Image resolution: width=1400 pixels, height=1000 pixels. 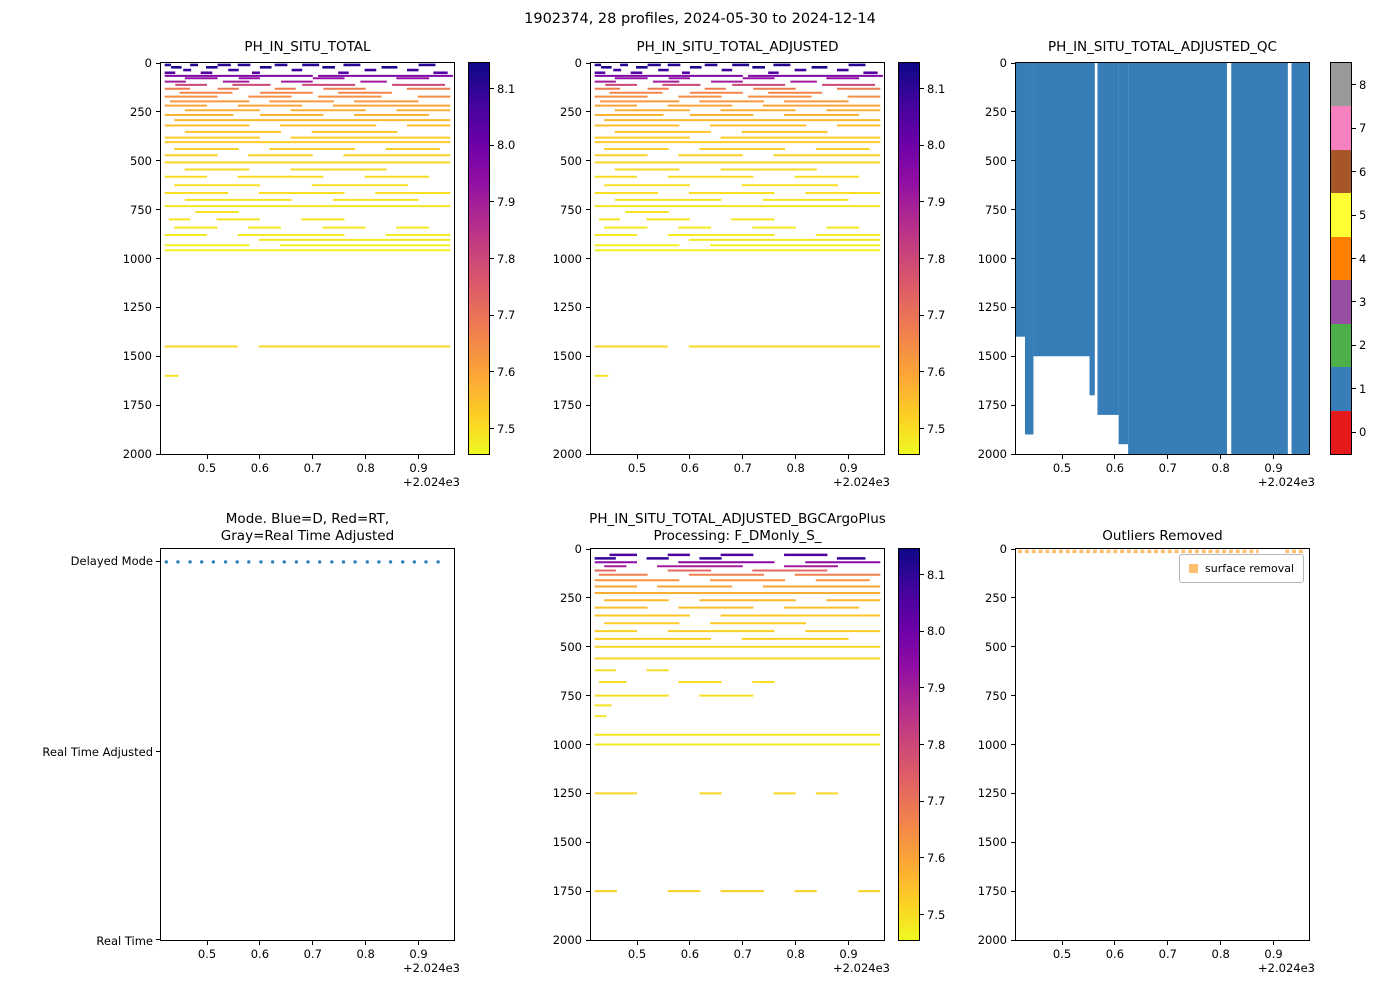 I want to click on qc-colorbar-tick-label: 1, so click(x=1363, y=388).